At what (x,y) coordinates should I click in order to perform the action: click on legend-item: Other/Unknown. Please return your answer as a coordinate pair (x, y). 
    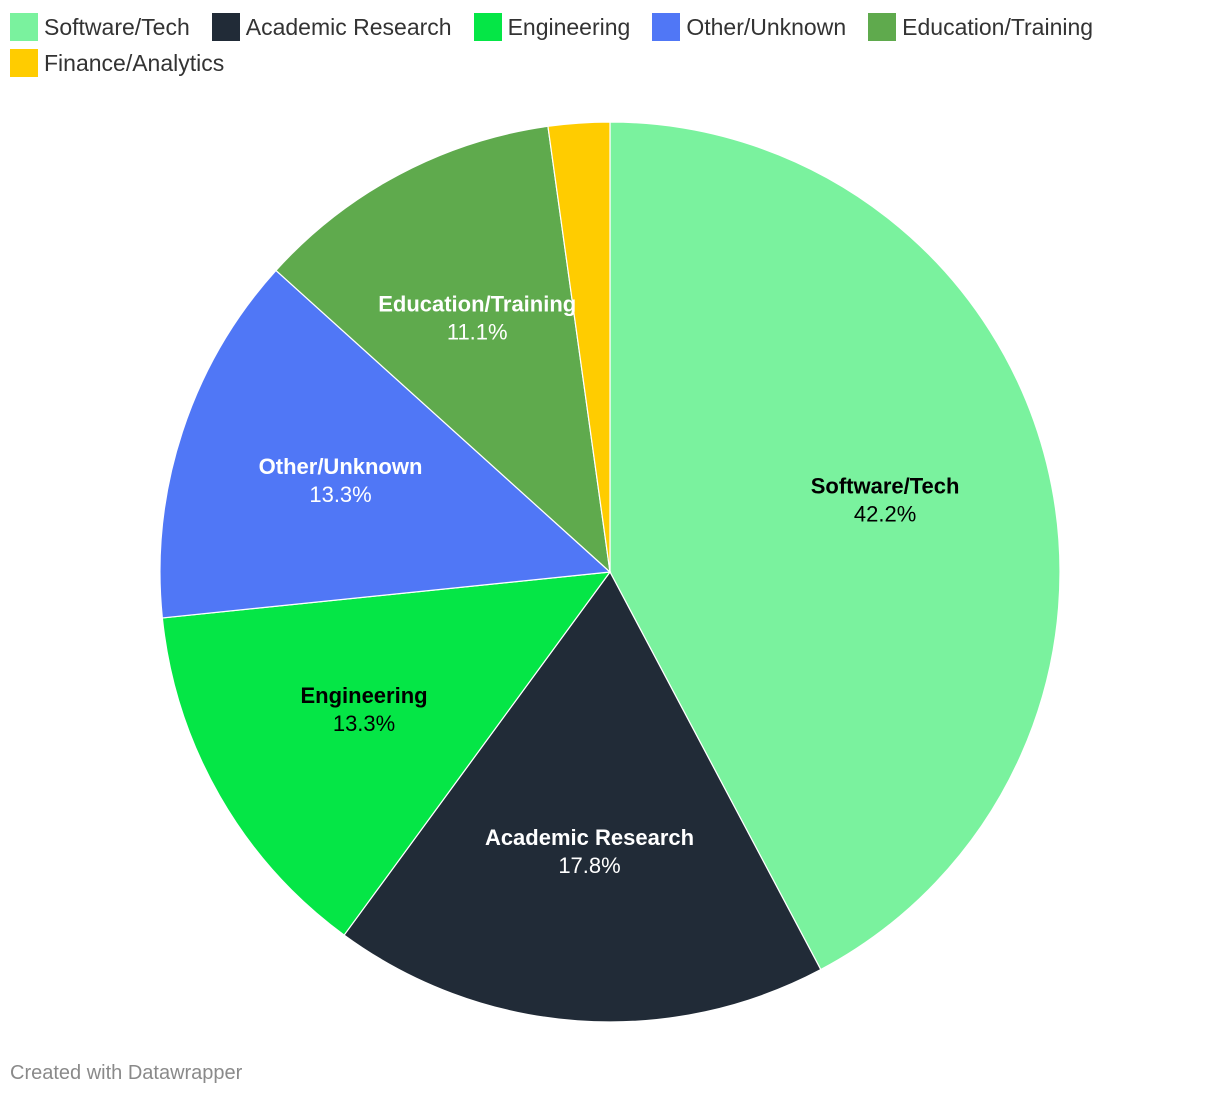
    Looking at the image, I should click on (749, 27).